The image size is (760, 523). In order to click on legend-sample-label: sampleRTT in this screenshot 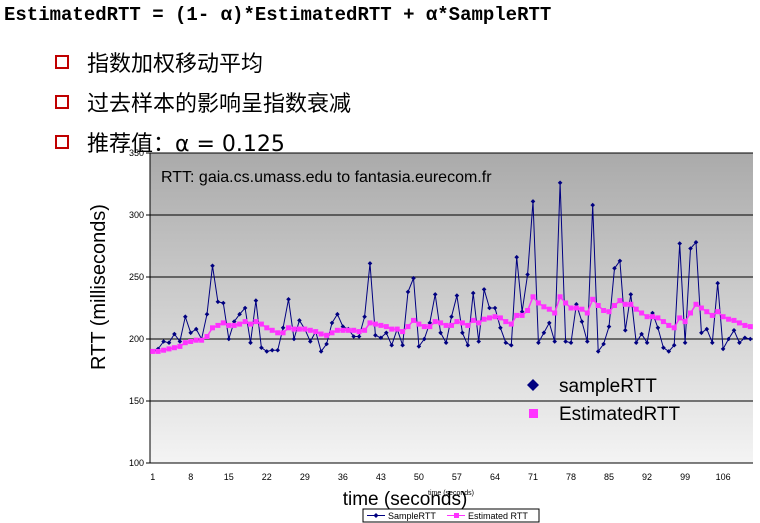, I will do `click(608, 386)`.